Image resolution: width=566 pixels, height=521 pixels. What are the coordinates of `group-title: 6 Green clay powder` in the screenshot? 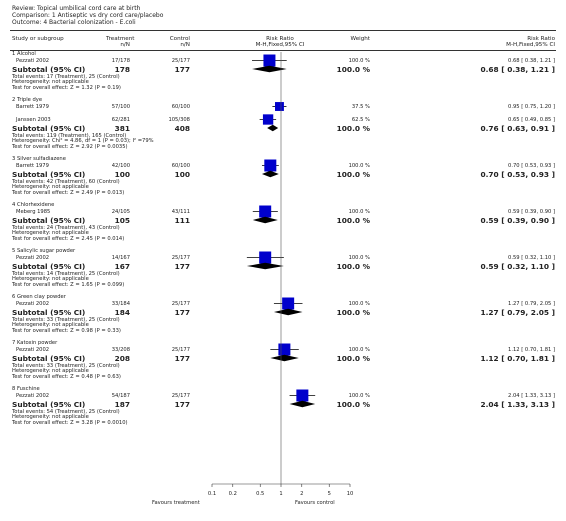 It's located at (39, 297).